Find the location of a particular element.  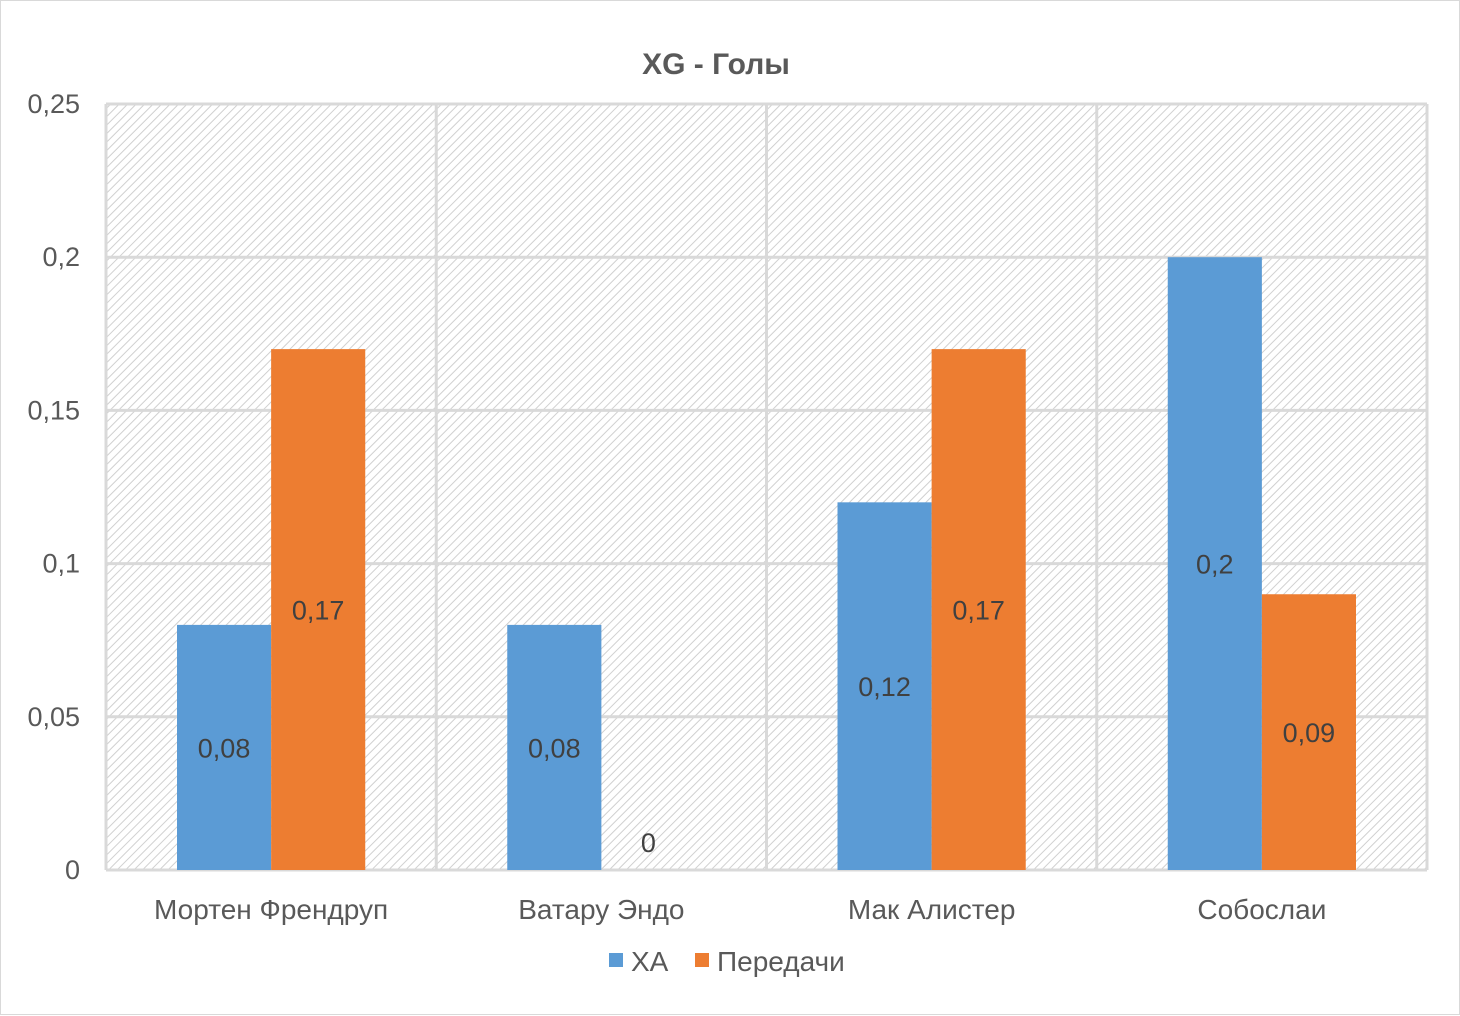

y-axis: 0 0,05 0,1 0,15 0,2 0,25 is located at coordinates (53, 487).